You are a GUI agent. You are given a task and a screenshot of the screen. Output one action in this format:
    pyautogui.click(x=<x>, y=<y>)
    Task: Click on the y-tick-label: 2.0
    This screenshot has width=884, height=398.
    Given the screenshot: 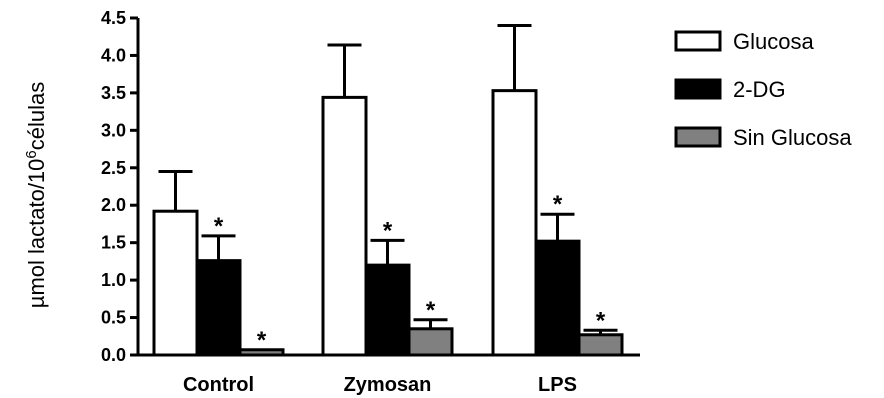 What is the action you would take?
    pyautogui.click(x=113, y=205)
    